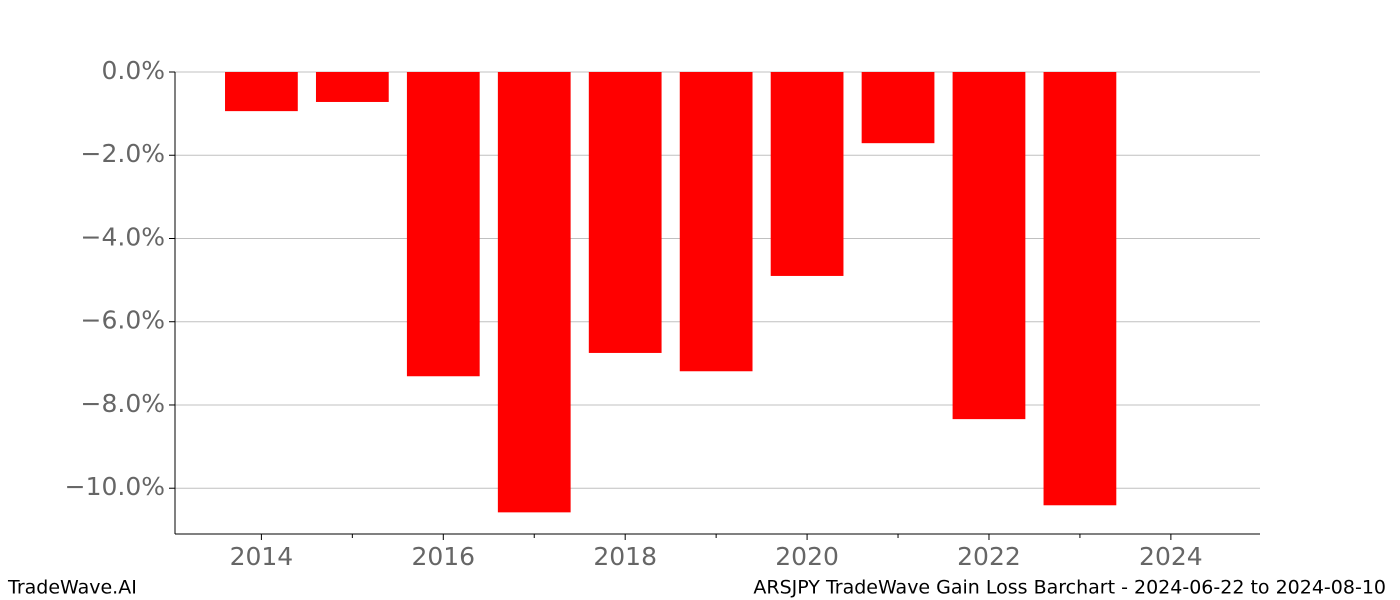  What do you see at coordinates (115, 486) in the screenshot?
I see `y-tick-label: −10.0%` at bounding box center [115, 486].